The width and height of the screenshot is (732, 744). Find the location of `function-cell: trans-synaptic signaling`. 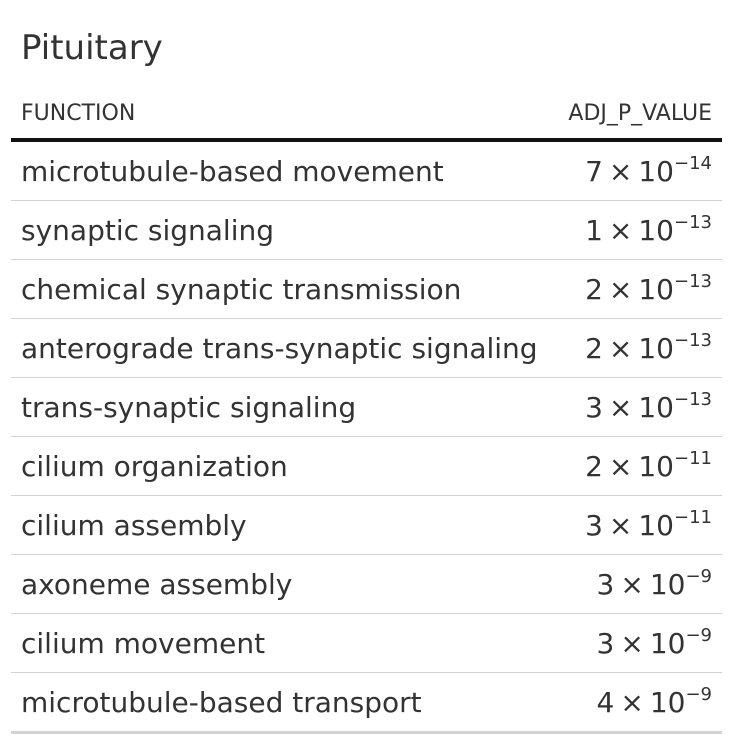

function-cell: trans-synaptic signaling is located at coordinates (281, 407).